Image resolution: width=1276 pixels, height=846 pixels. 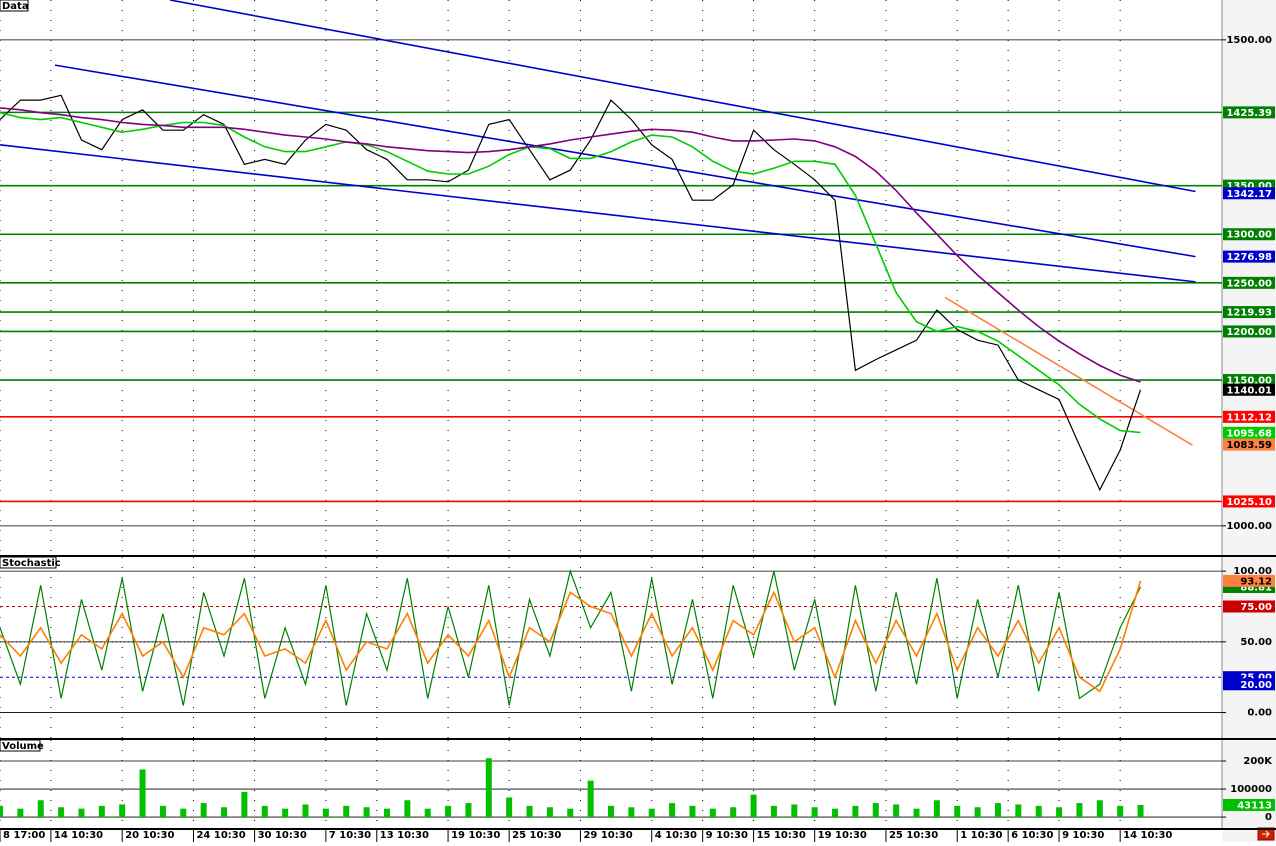 I want to click on value-tag-label: 93.12, so click(x=1256, y=581).